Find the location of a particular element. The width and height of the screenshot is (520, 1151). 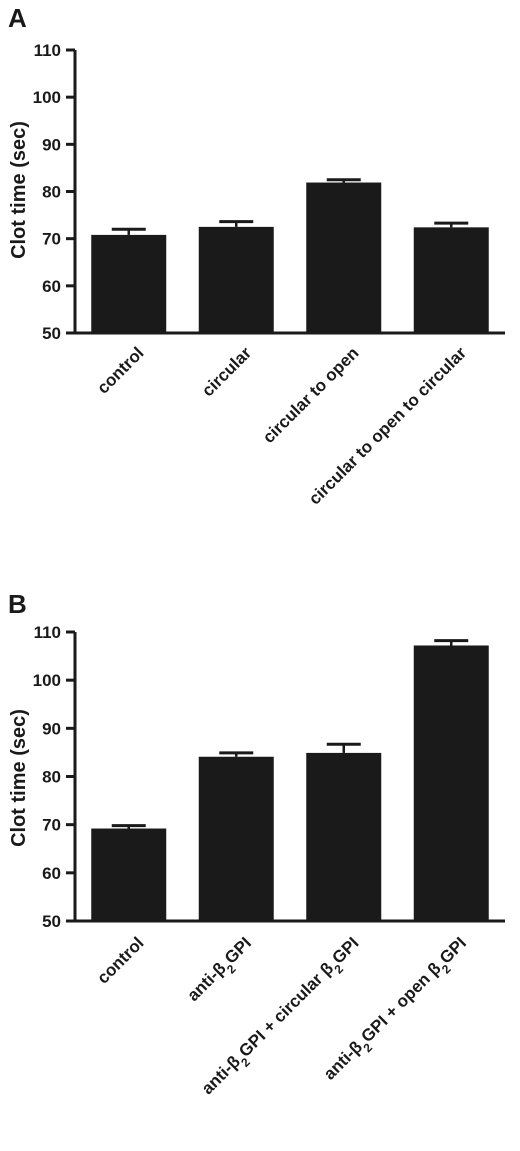

x-tick-label: circular to open is located at coordinates (311, 395).